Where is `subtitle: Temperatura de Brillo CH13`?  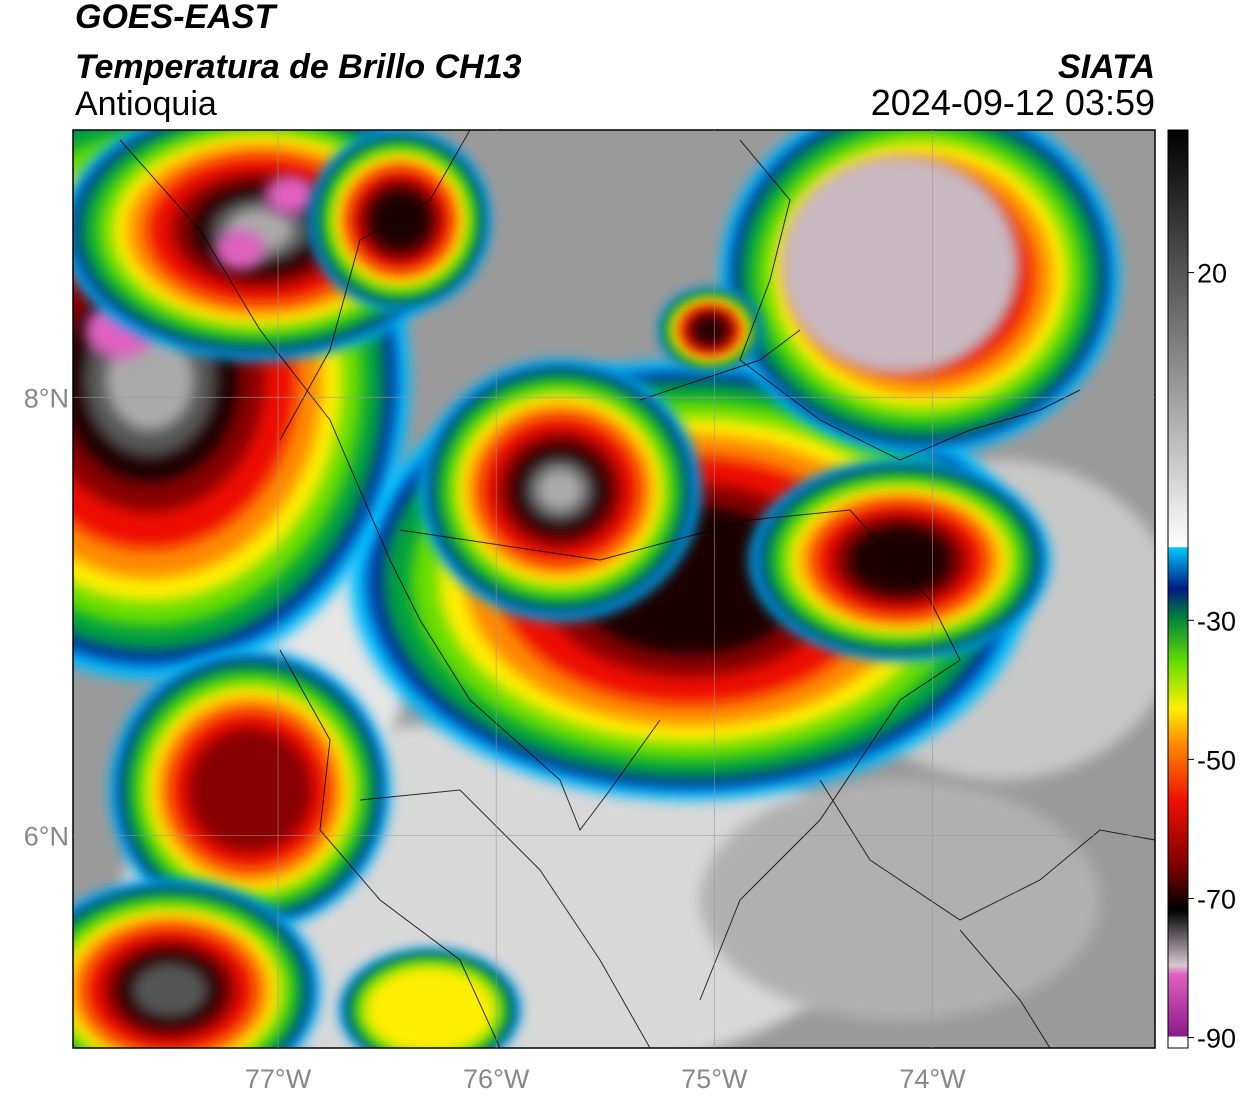
subtitle: Temperatura de Brillo CH13 is located at coordinates (298, 67).